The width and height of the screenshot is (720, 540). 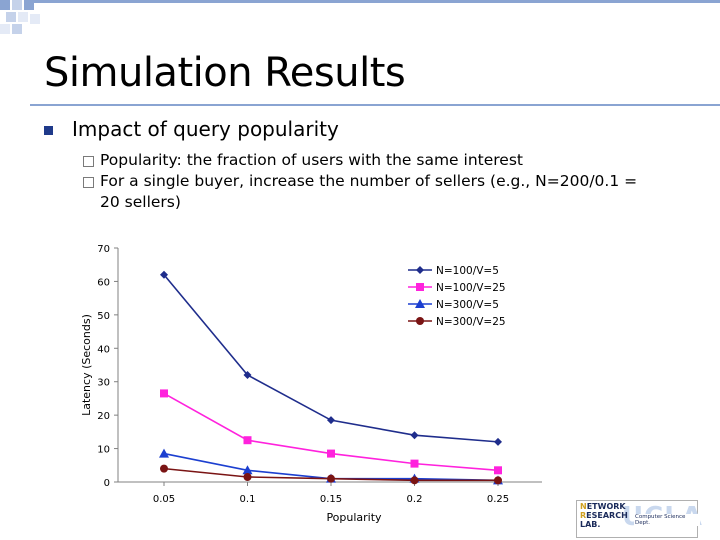 What do you see at coordinates (498, 499) in the screenshot?
I see `x-tick-label: 0.25` at bounding box center [498, 499].